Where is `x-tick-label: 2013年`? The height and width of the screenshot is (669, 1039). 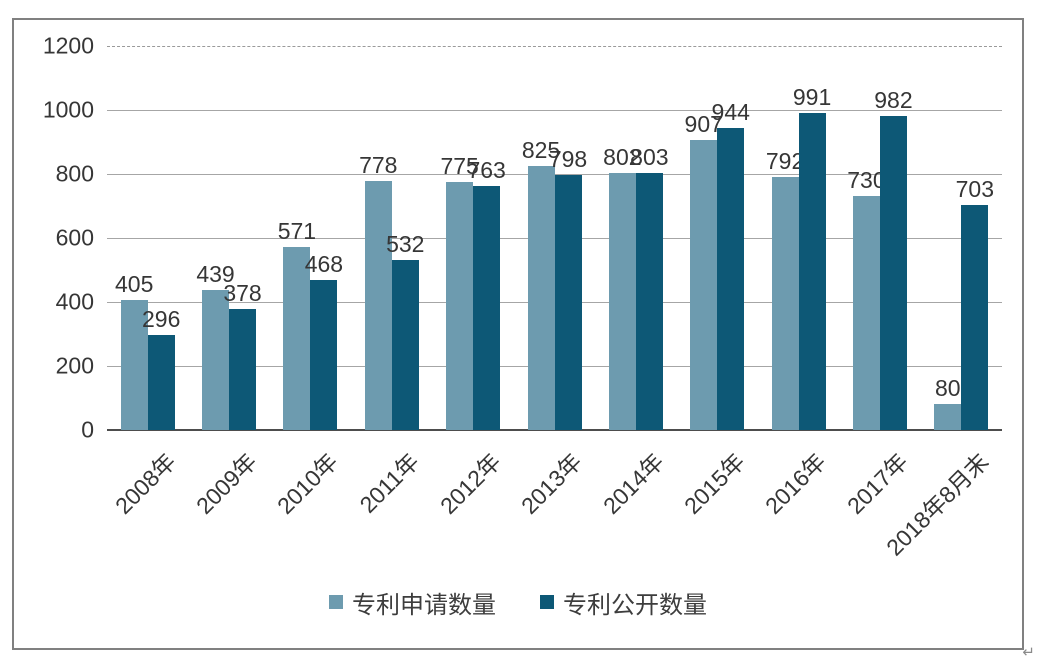
x-tick-label: 2013年 is located at coordinates (552, 484).